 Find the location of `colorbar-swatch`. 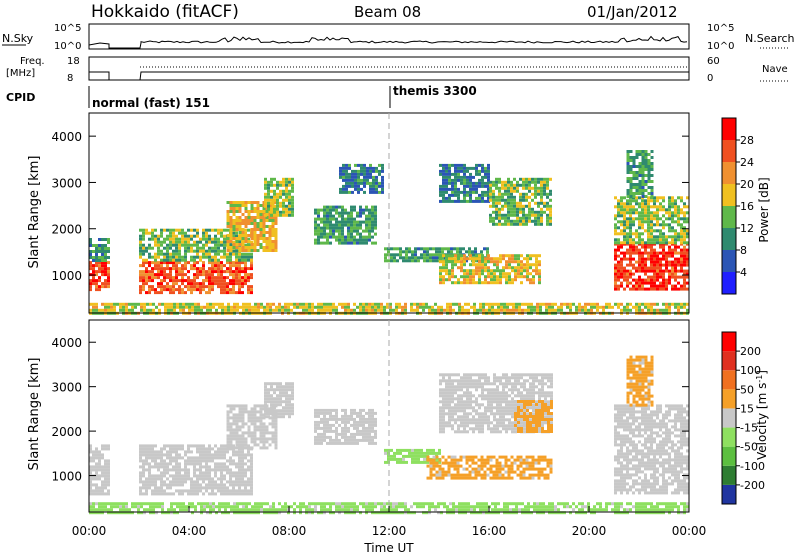

colorbar-swatch is located at coordinates (729, 173).